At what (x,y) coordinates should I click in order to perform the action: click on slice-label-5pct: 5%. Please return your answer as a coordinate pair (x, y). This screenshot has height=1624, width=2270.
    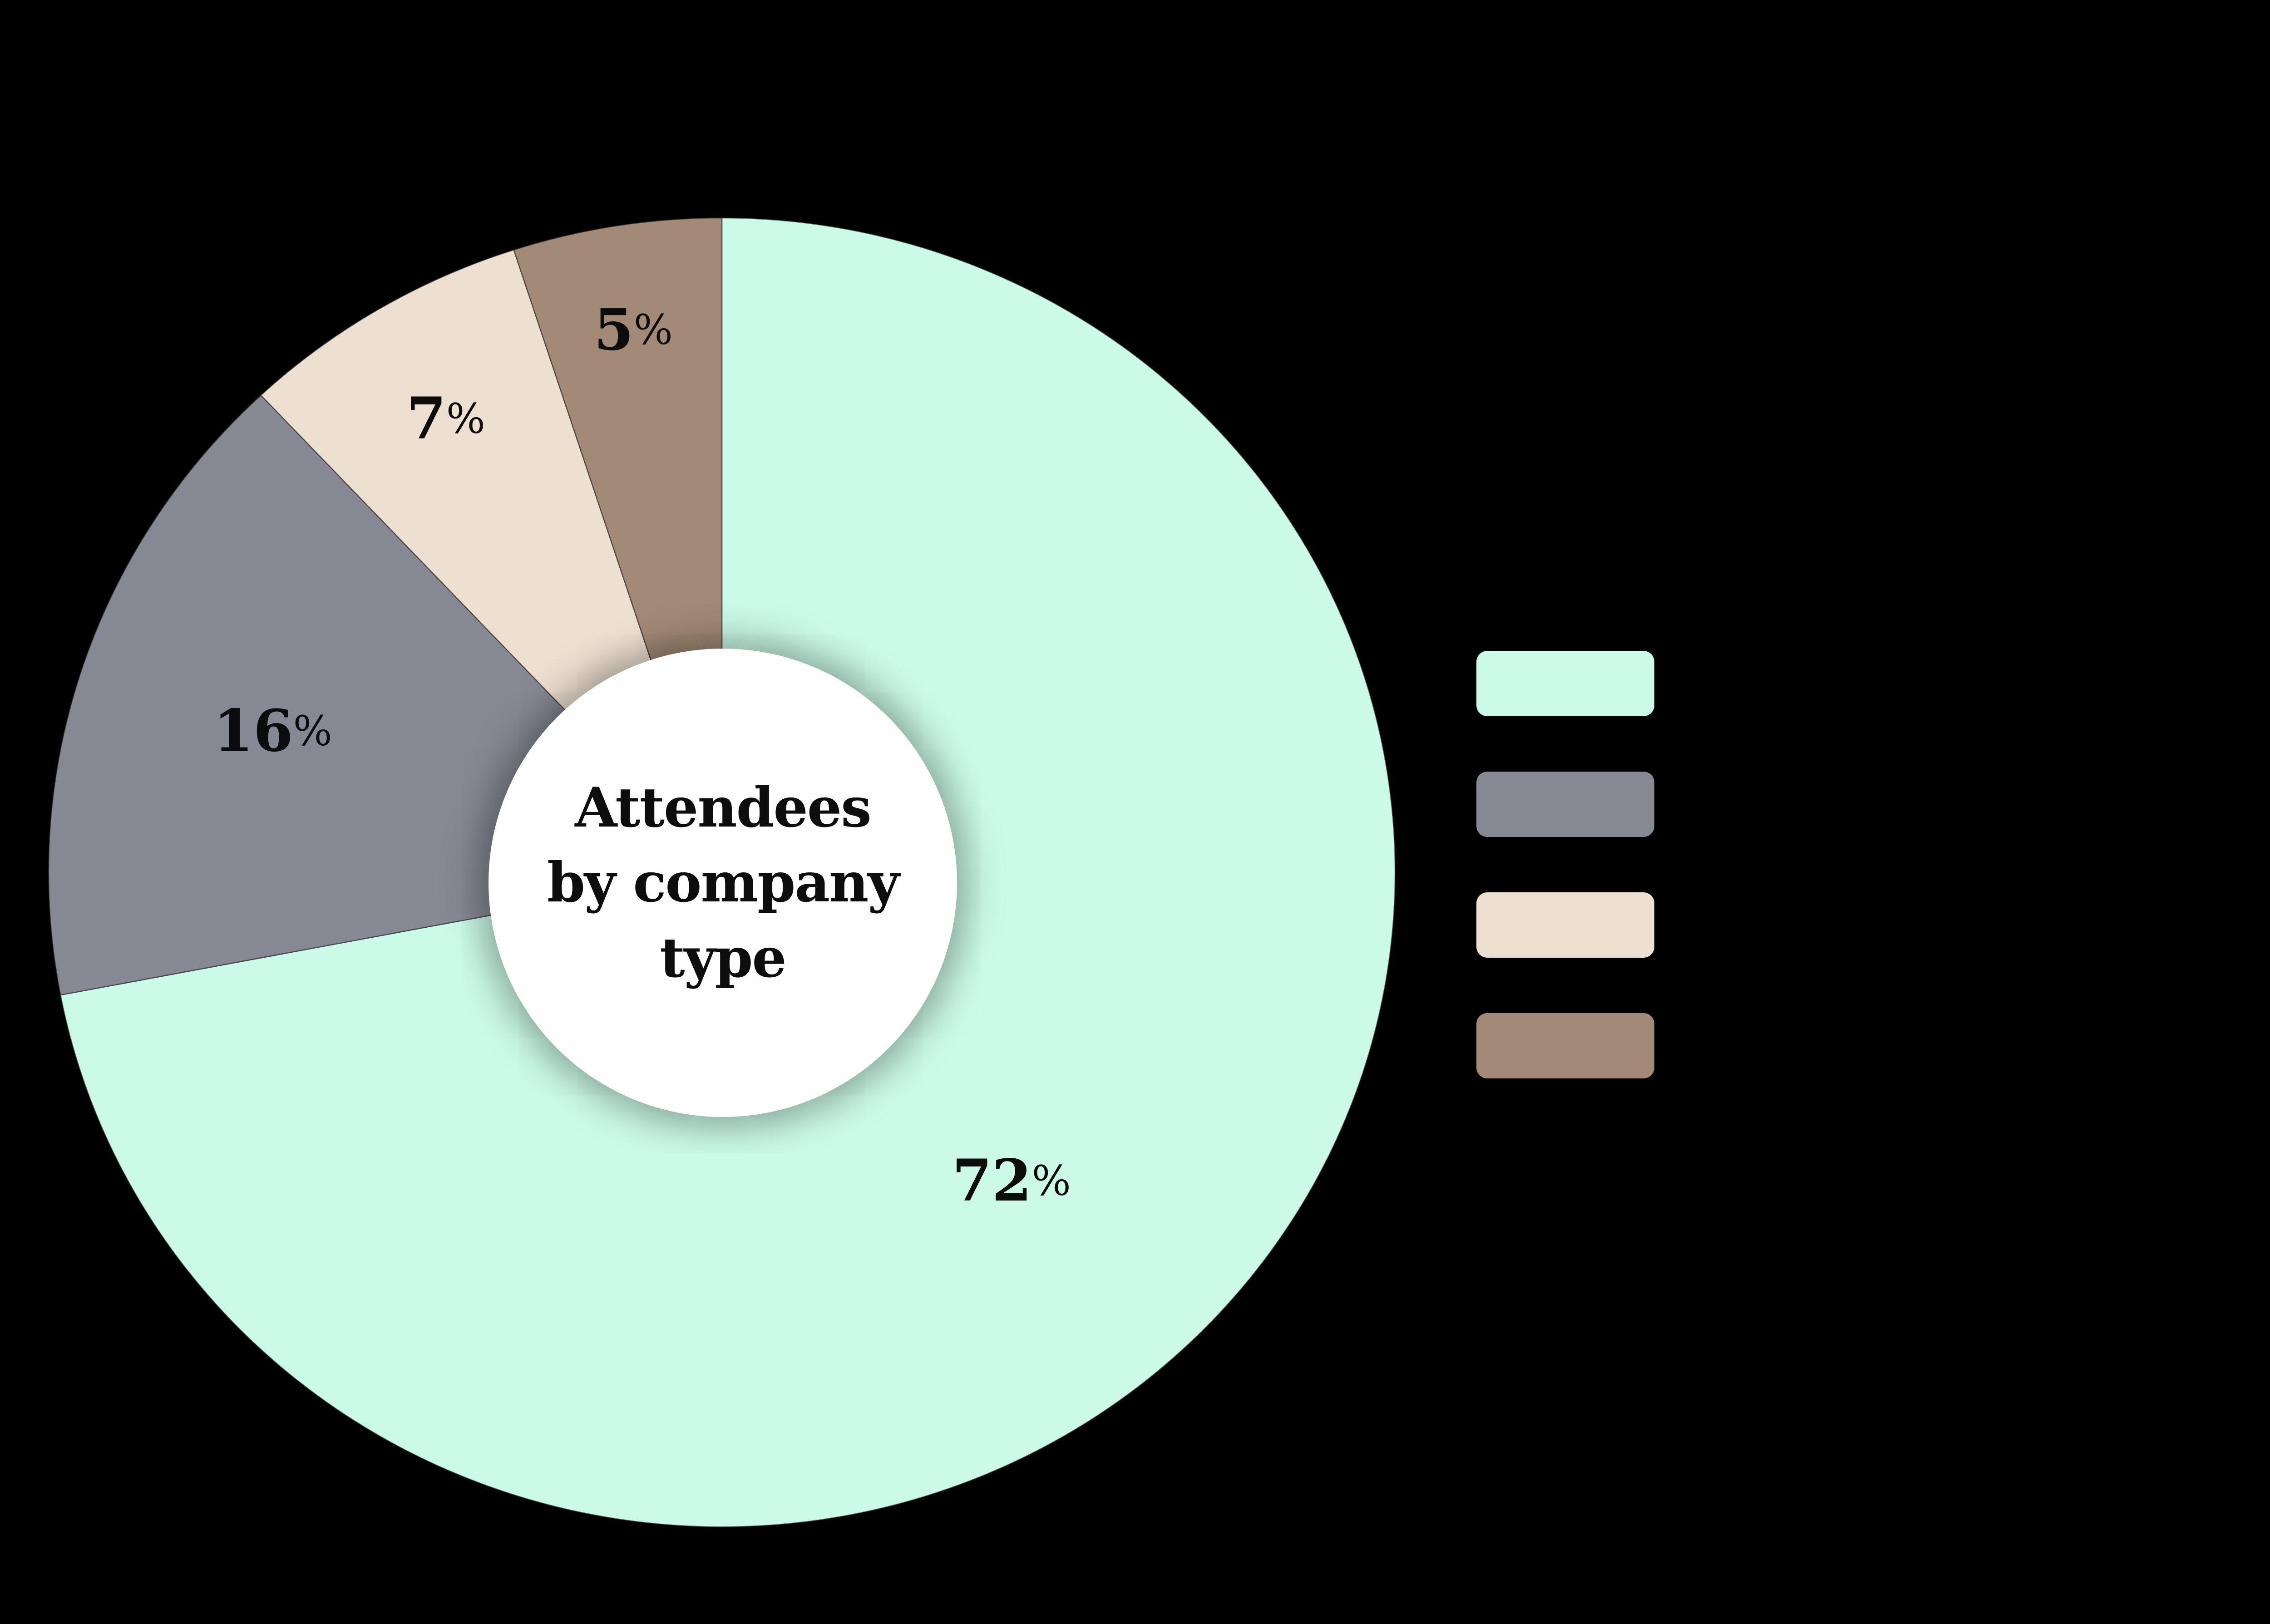
    Looking at the image, I should click on (633, 329).